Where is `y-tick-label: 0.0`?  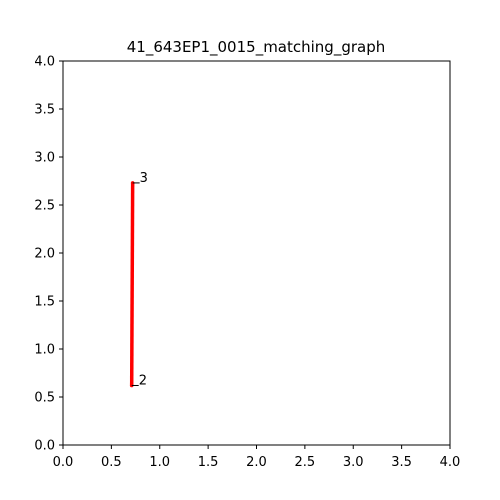
y-tick-label: 0.0 is located at coordinates (44, 446).